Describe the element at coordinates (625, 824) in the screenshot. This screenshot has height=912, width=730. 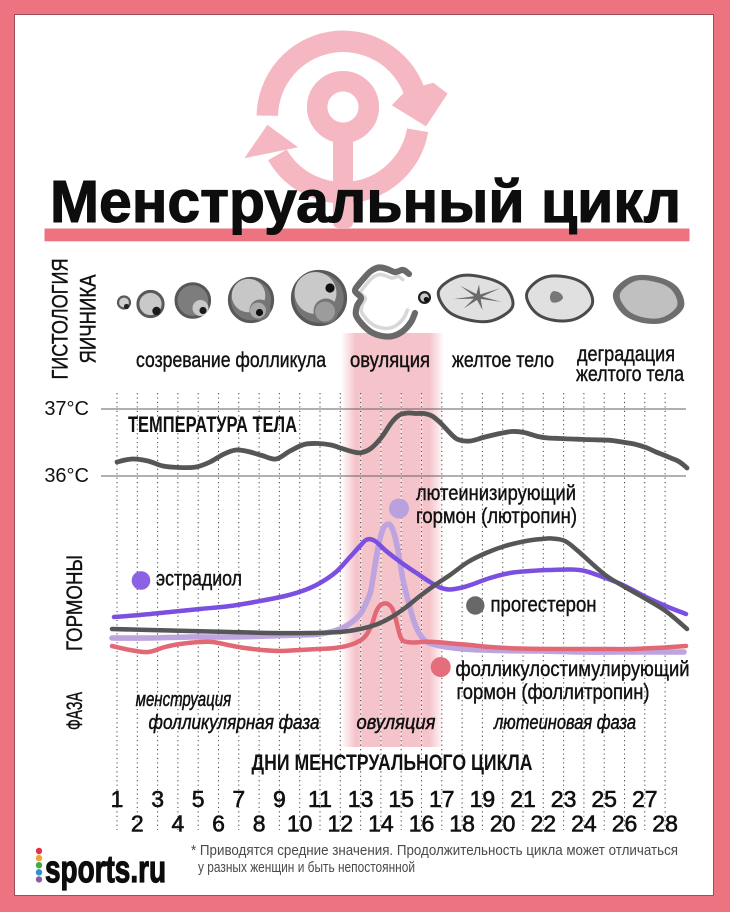
I see `svg-text: 26` at that location.